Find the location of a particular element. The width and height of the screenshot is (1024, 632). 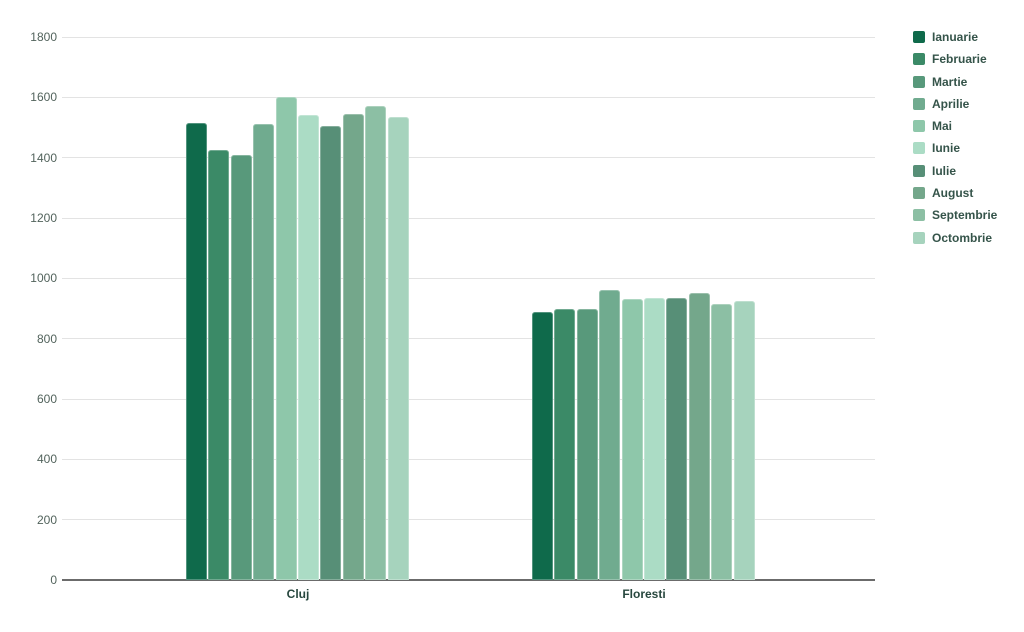

bar-cluj-iulie is located at coordinates (331, 353).